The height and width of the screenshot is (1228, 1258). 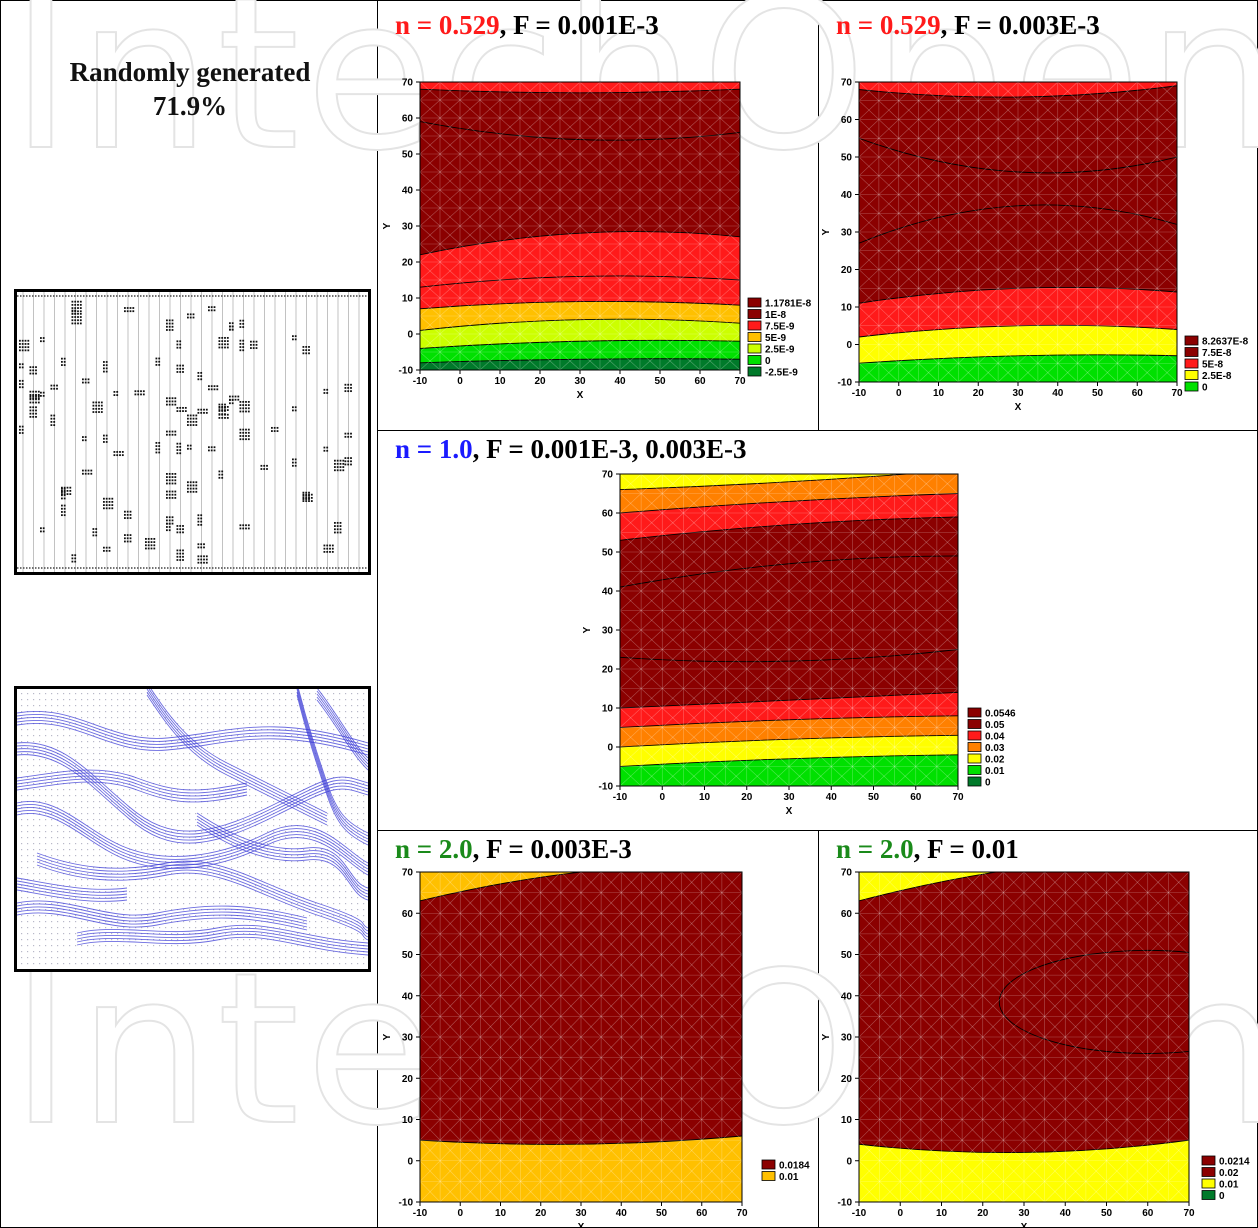 What do you see at coordinates (387, 1036) in the screenshot?
I see `y-axis-label: Y` at bounding box center [387, 1036].